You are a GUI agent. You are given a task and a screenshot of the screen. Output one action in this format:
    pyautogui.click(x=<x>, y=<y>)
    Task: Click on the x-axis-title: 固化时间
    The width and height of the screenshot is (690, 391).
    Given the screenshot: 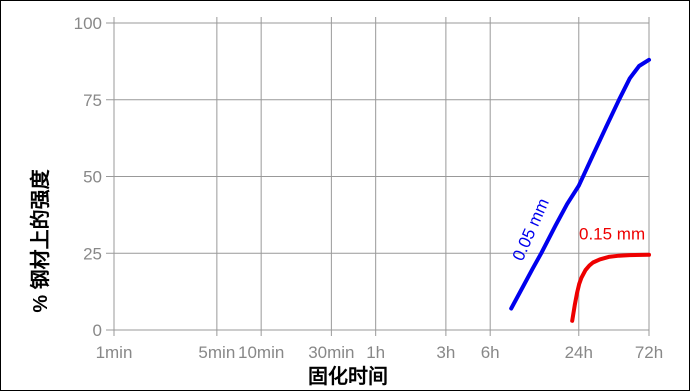 What is the action you would take?
    pyautogui.click(x=348, y=376)
    